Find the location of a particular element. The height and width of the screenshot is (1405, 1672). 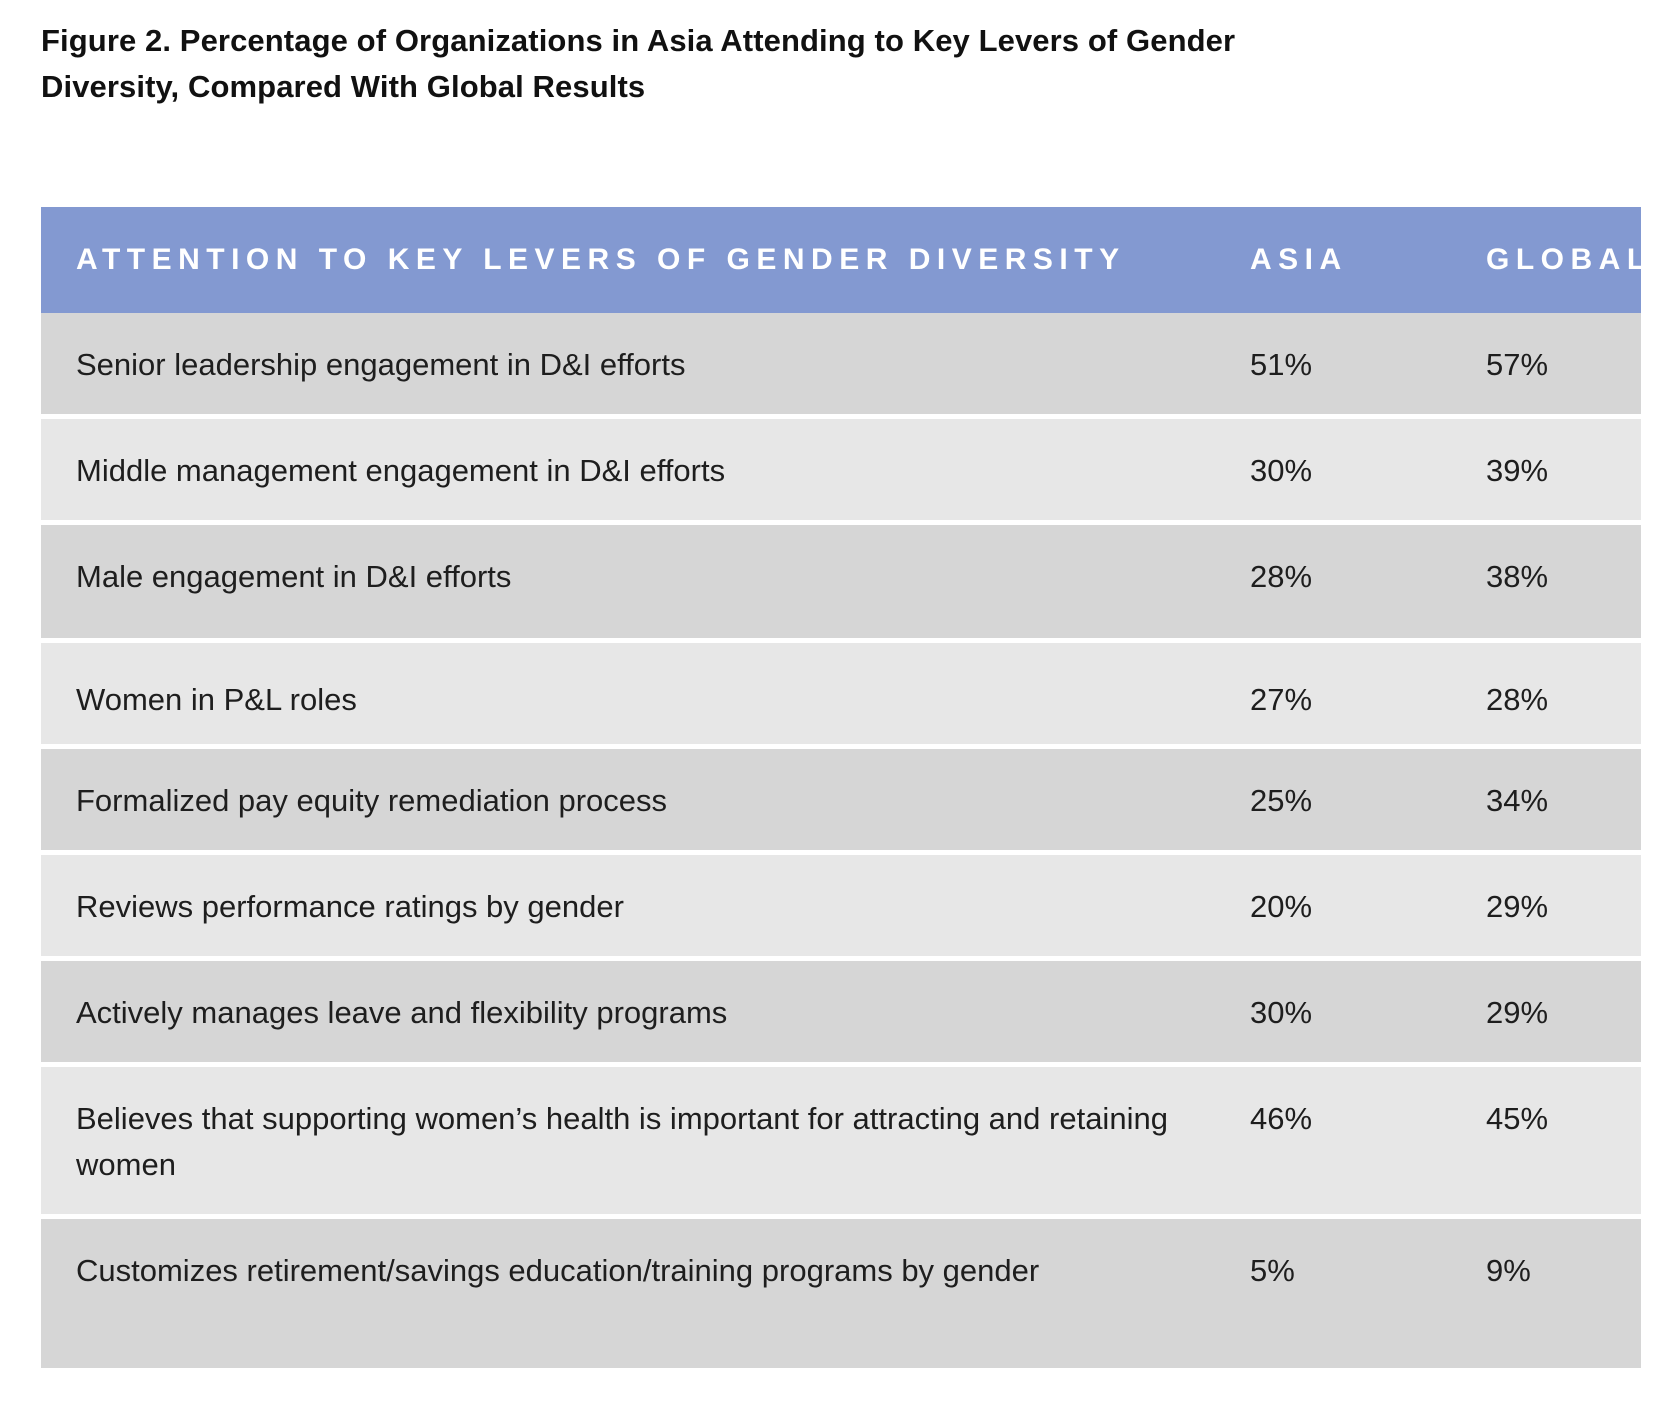

column-header-global: GLOBAL is located at coordinates (1548, 260).